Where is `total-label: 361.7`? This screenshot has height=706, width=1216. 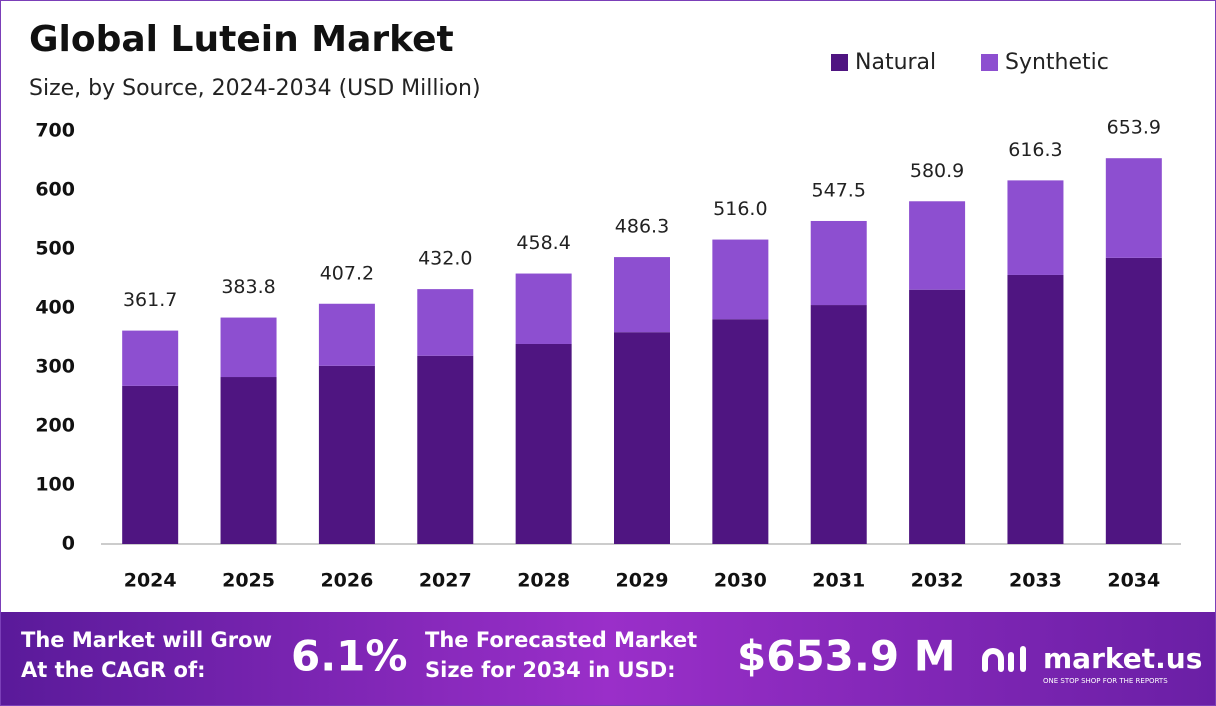
total-label: 361.7 is located at coordinates (150, 300).